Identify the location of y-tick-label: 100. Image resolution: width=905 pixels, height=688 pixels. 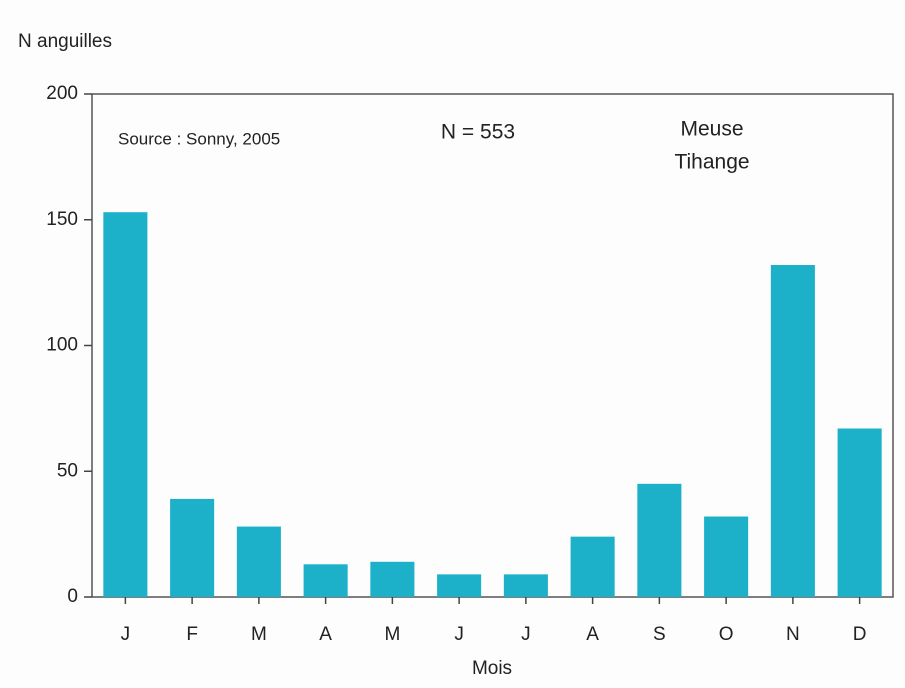
(62, 345).